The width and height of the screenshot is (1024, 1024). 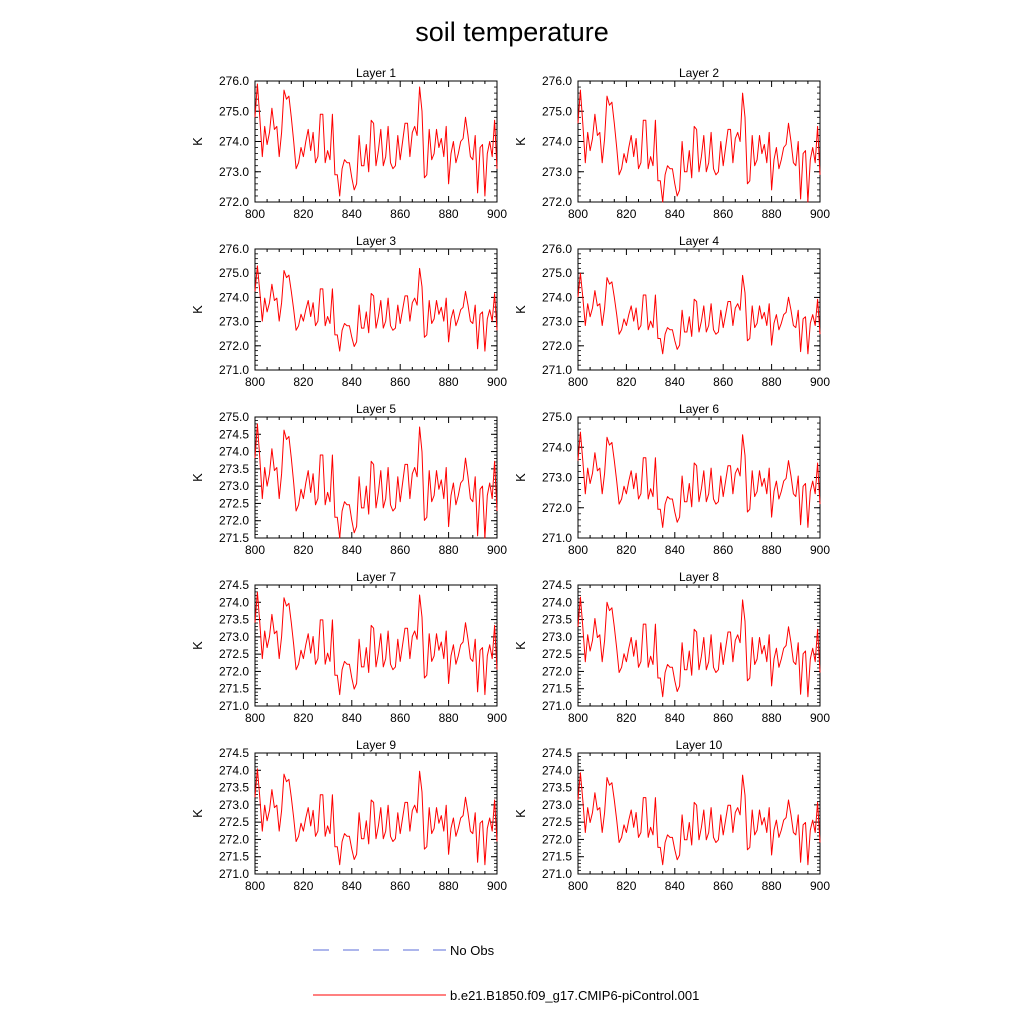 What do you see at coordinates (472, 950) in the screenshot?
I see `legend-label-no-obs: No Obs` at bounding box center [472, 950].